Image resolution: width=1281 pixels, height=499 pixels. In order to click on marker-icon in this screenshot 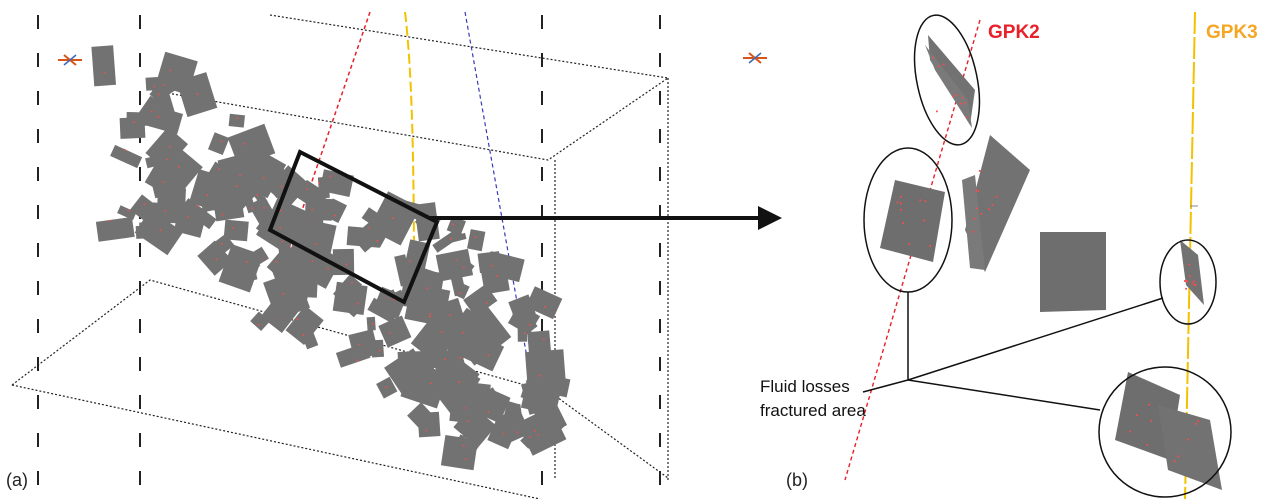, I will do `click(755, 58)`.